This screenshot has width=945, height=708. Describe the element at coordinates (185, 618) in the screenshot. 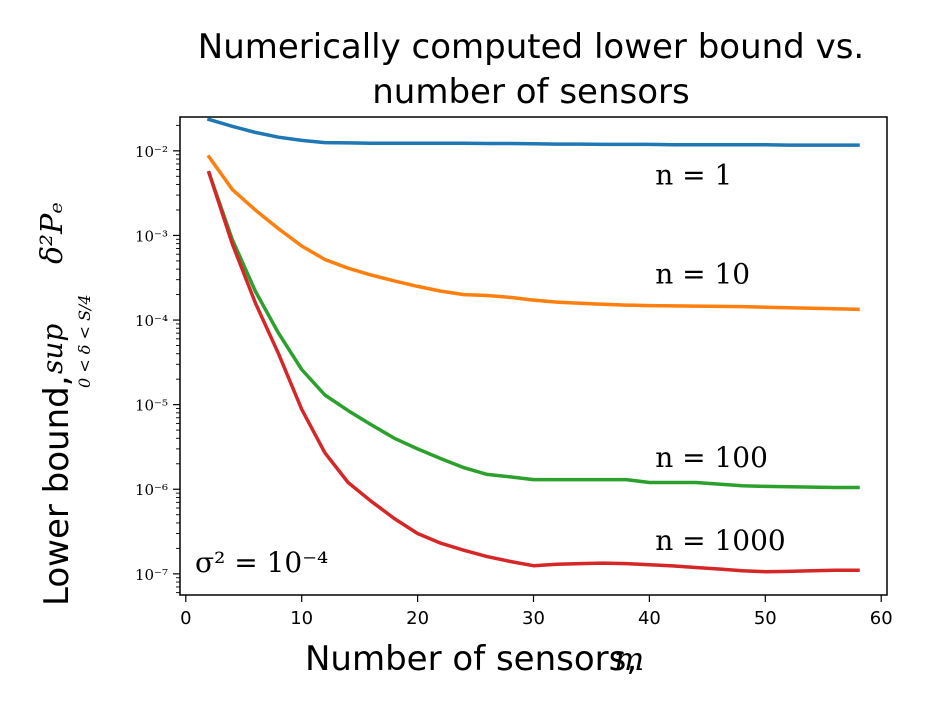

I see `x-tick-label: 0` at that location.